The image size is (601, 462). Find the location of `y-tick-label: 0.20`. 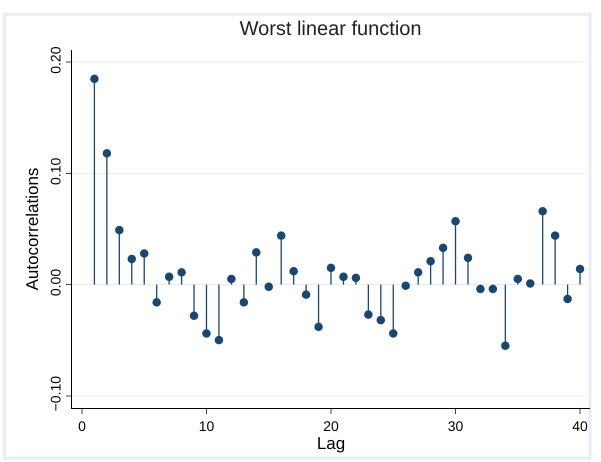

y-tick-label: 0.20 is located at coordinates (55, 60).